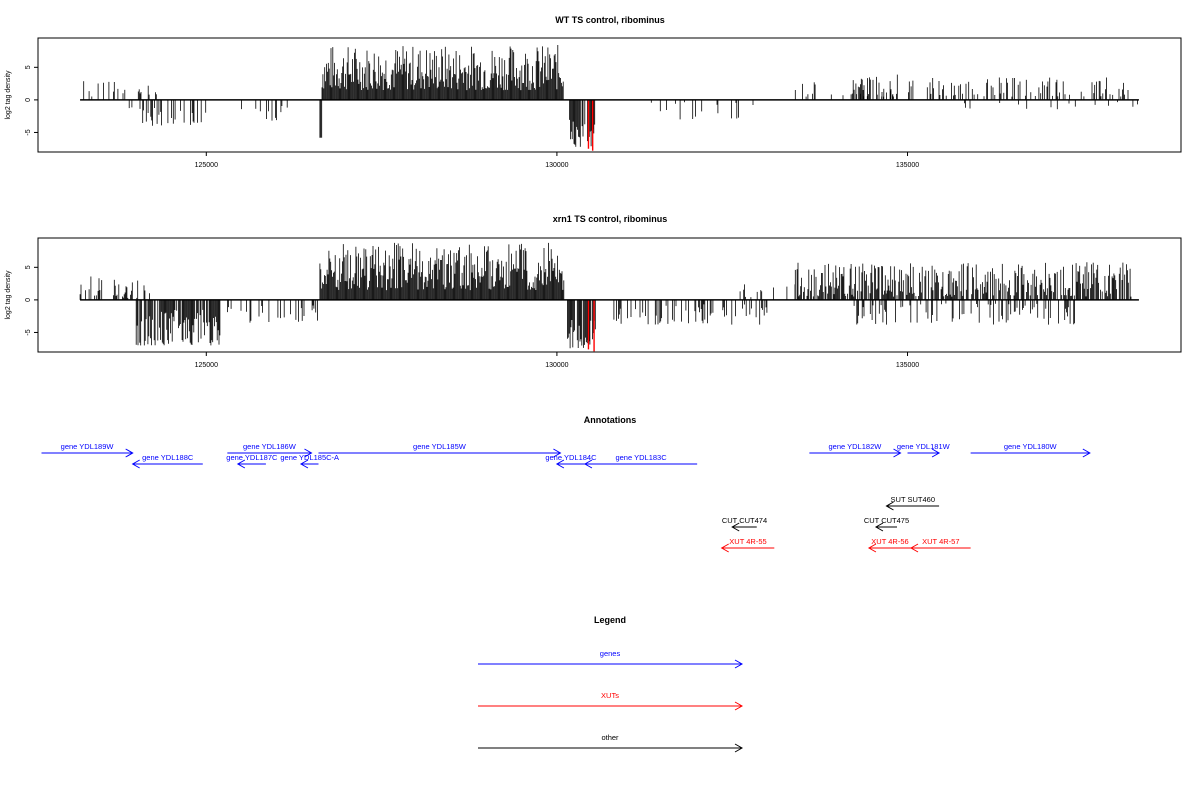 This screenshot has width=1200, height=800. What do you see at coordinates (889, 541) in the screenshot?
I see `feature-label: XUT 4R-56` at bounding box center [889, 541].